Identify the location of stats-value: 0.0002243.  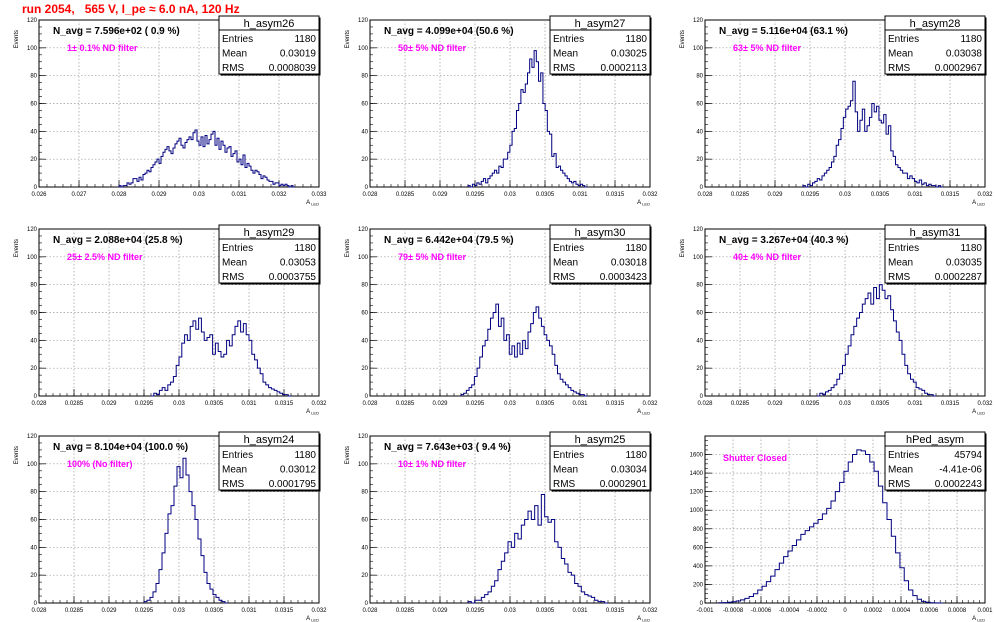
(959, 484).